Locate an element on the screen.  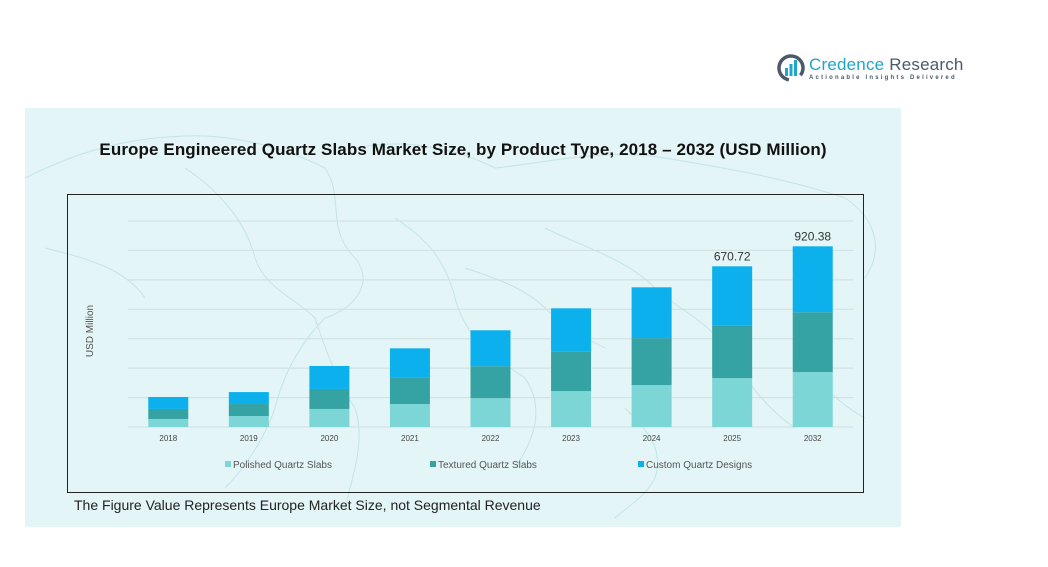
x-tick-label: 2019 is located at coordinates (249, 438).